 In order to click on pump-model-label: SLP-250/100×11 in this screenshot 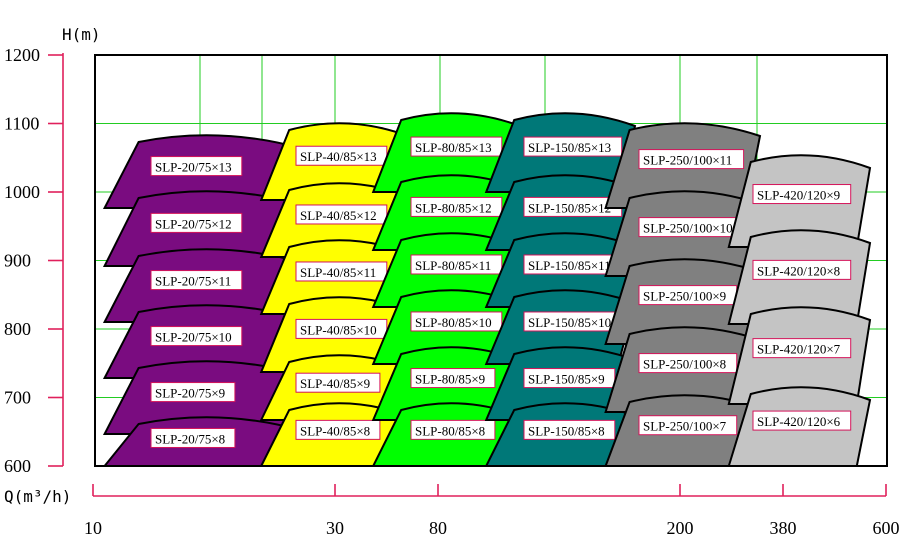, I will do `click(687, 160)`.